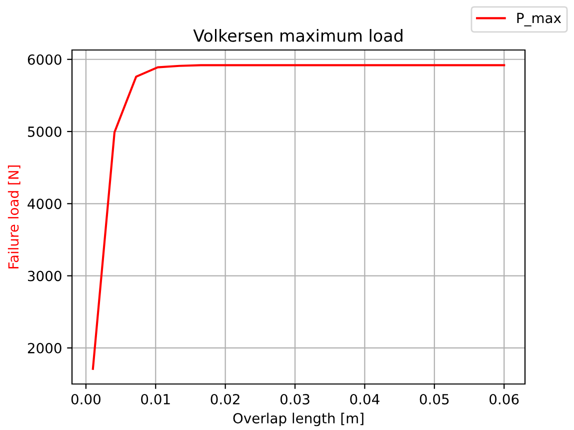 The width and height of the screenshot is (574, 430). I want to click on x-tick-label: 0.00, so click(85, 399).